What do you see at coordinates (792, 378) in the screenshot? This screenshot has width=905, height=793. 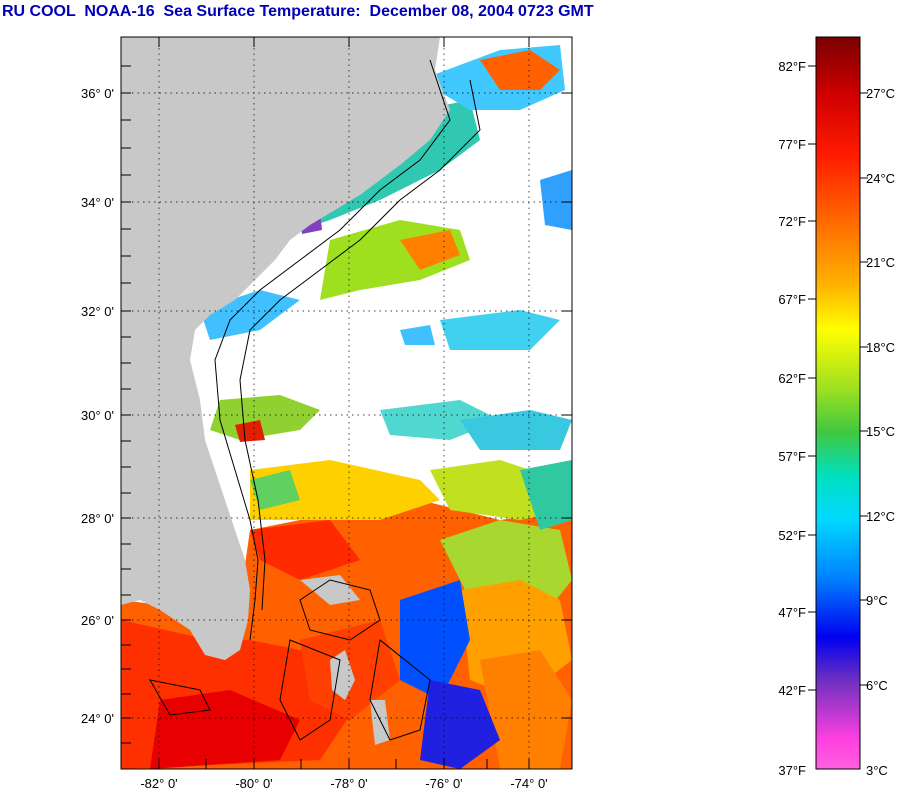 I see `colorbar-f-label: 62°F` at bounding box center [792, 378].